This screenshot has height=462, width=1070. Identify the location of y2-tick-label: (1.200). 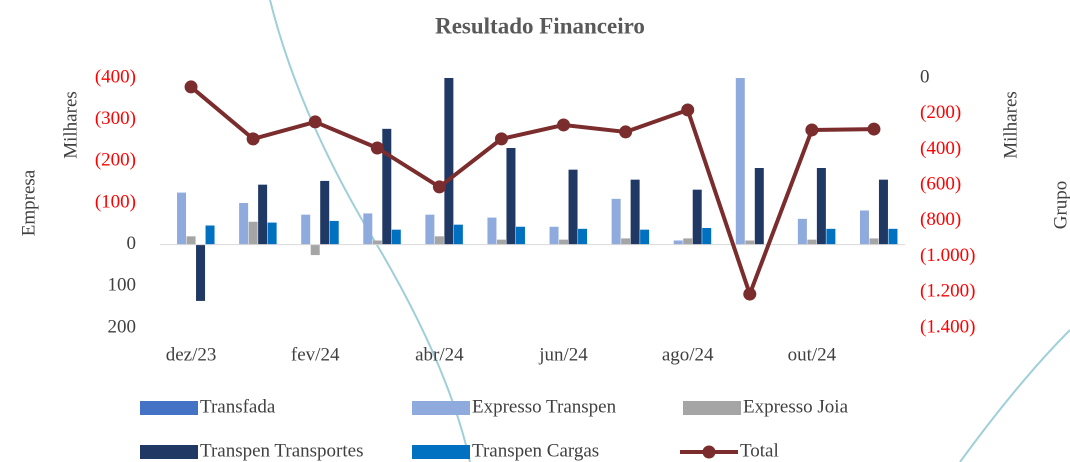
(947, 291).